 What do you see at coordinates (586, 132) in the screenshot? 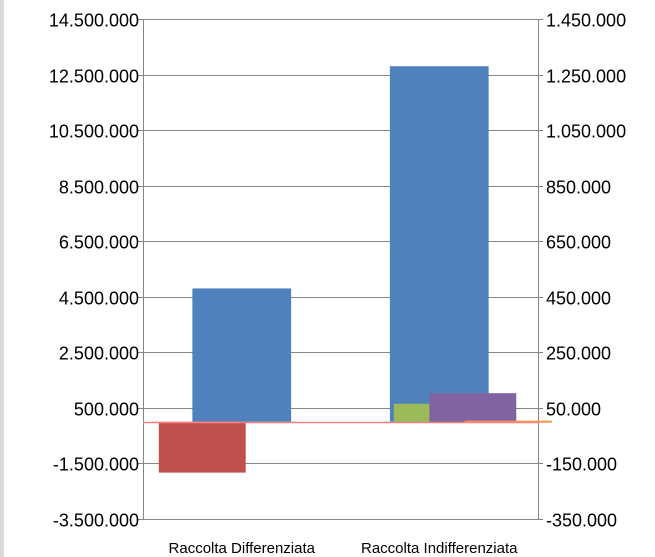
I see `right-tick-label: 1.050.000` at bounding box center [586, 132].